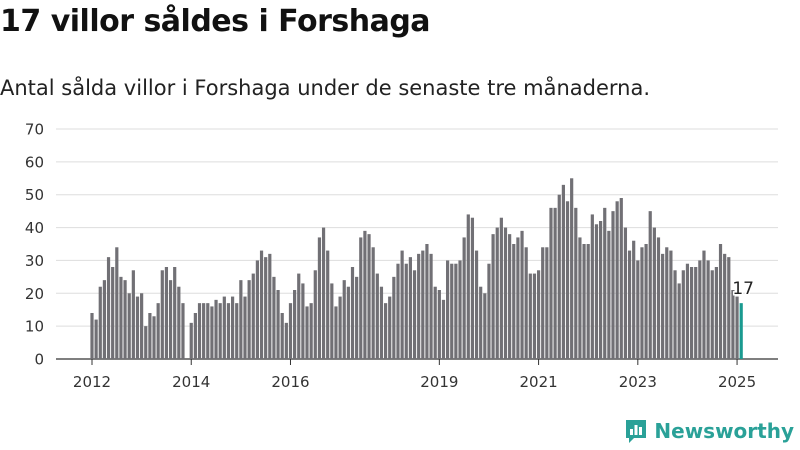 The image size is (800, 450). I want to click on value-annotation: 17, so click(743, 289).